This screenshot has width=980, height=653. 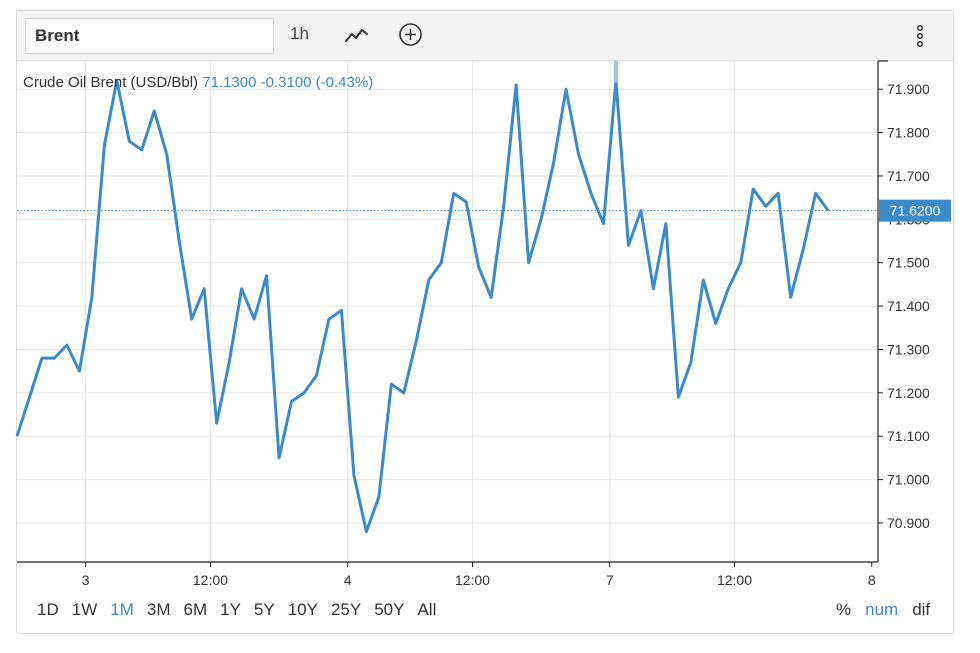 I want to click on x-tick-label: 4, so click(x=348, y=580).